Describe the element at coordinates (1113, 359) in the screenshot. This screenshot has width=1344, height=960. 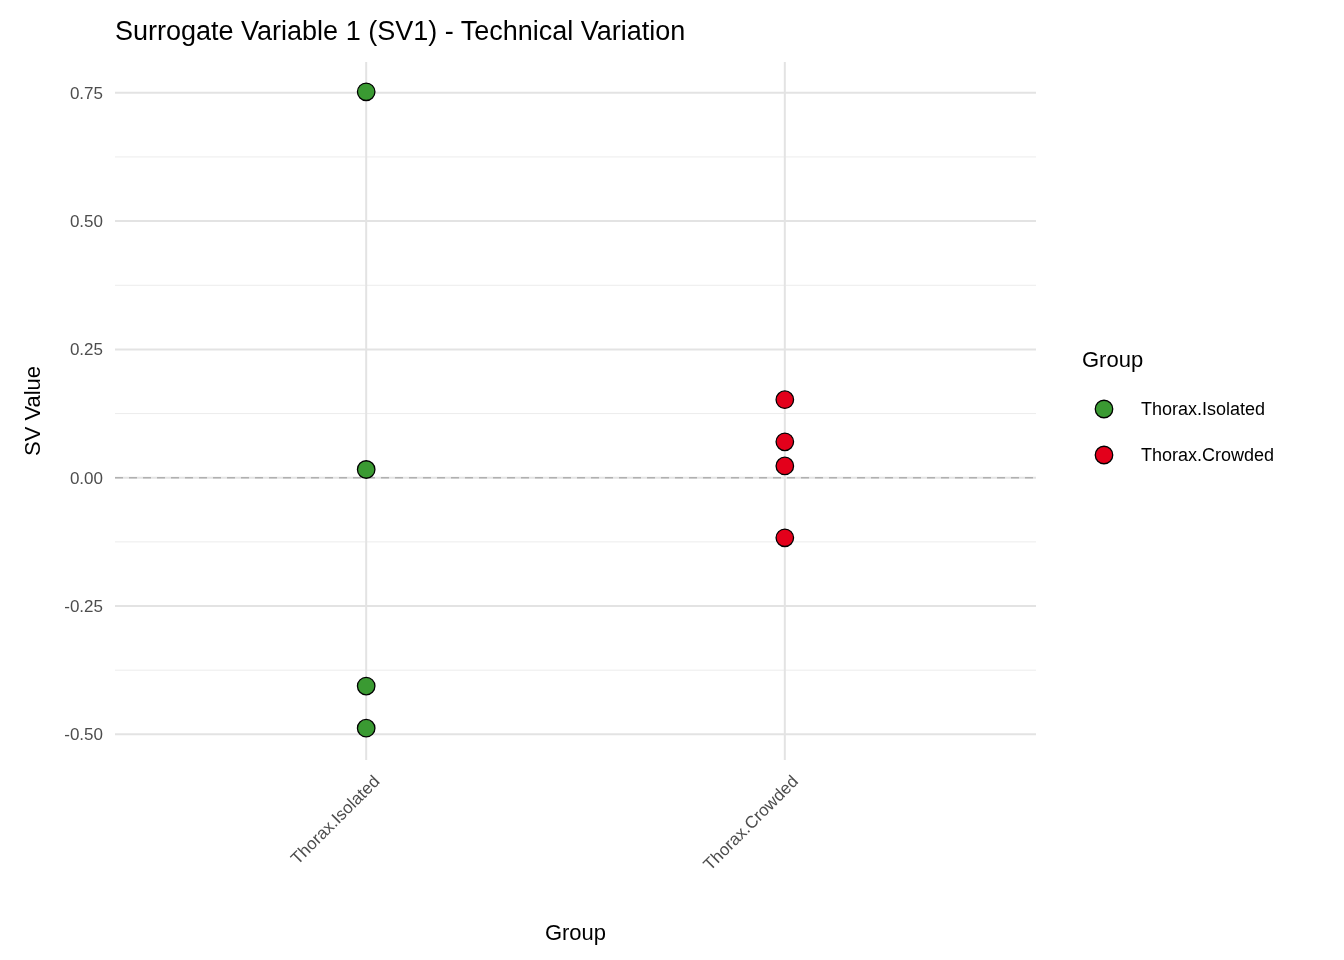
I see `legend-title: Group` at that location.